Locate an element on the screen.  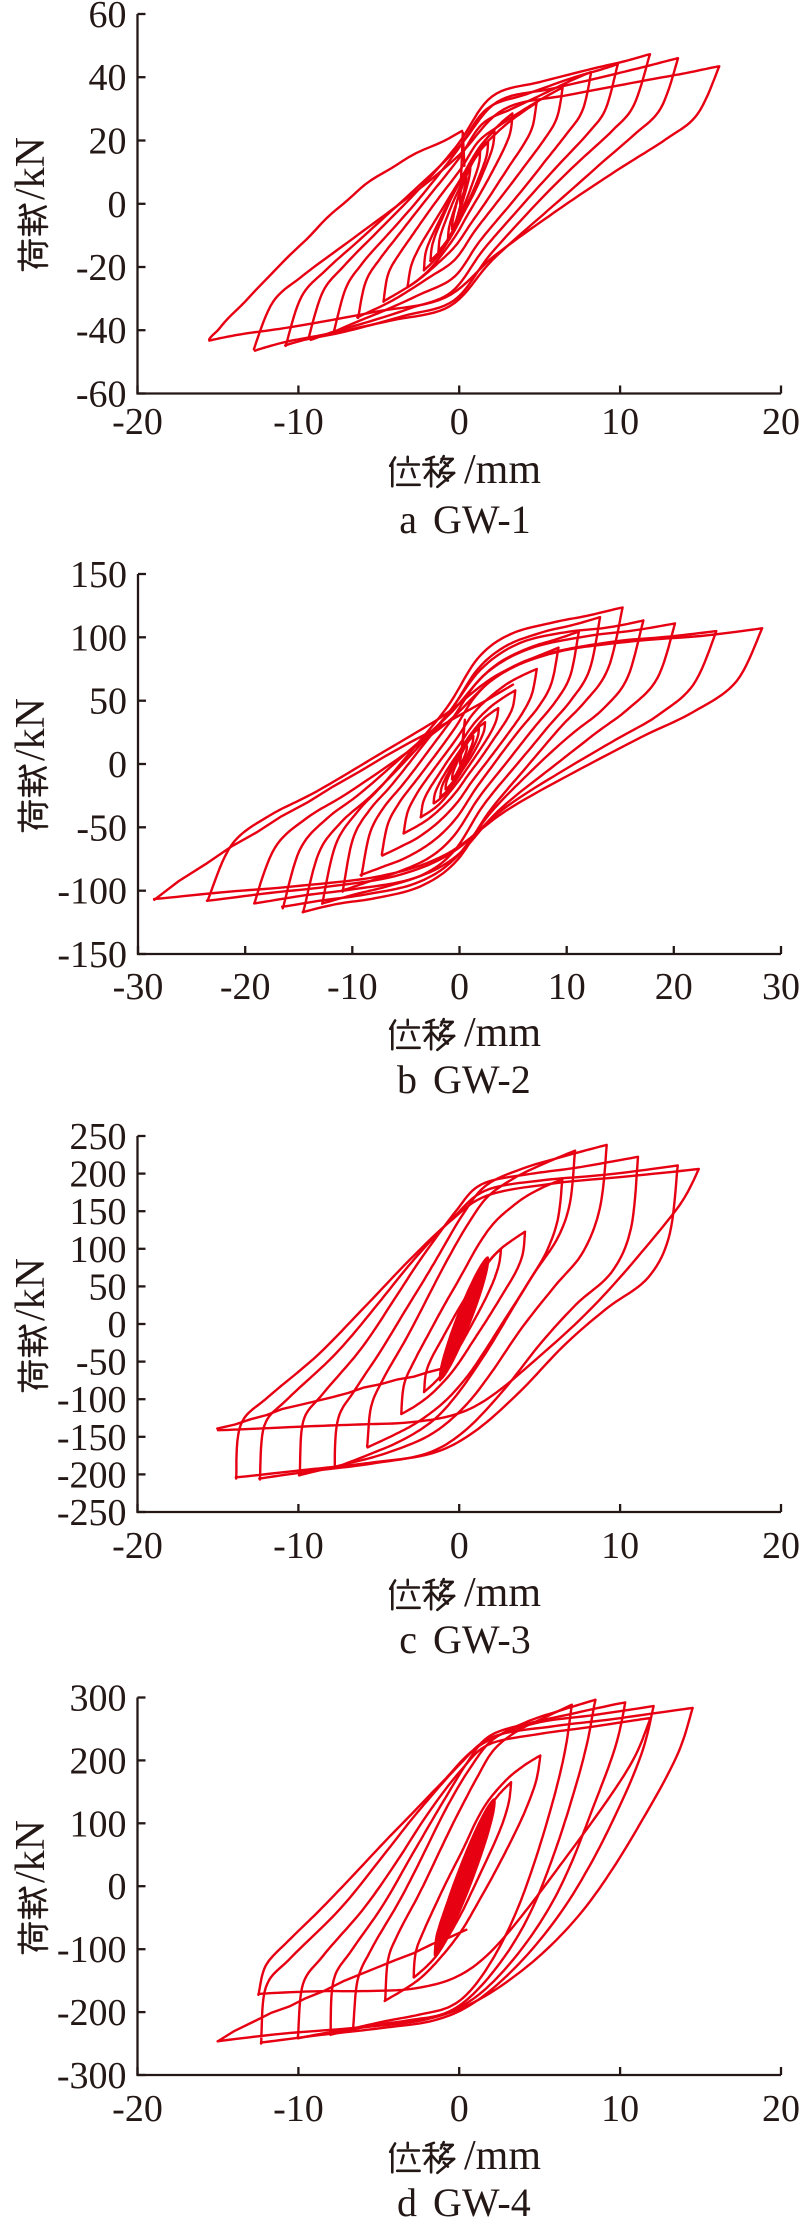
svg-text: c is located at coordinates (408, 1639).